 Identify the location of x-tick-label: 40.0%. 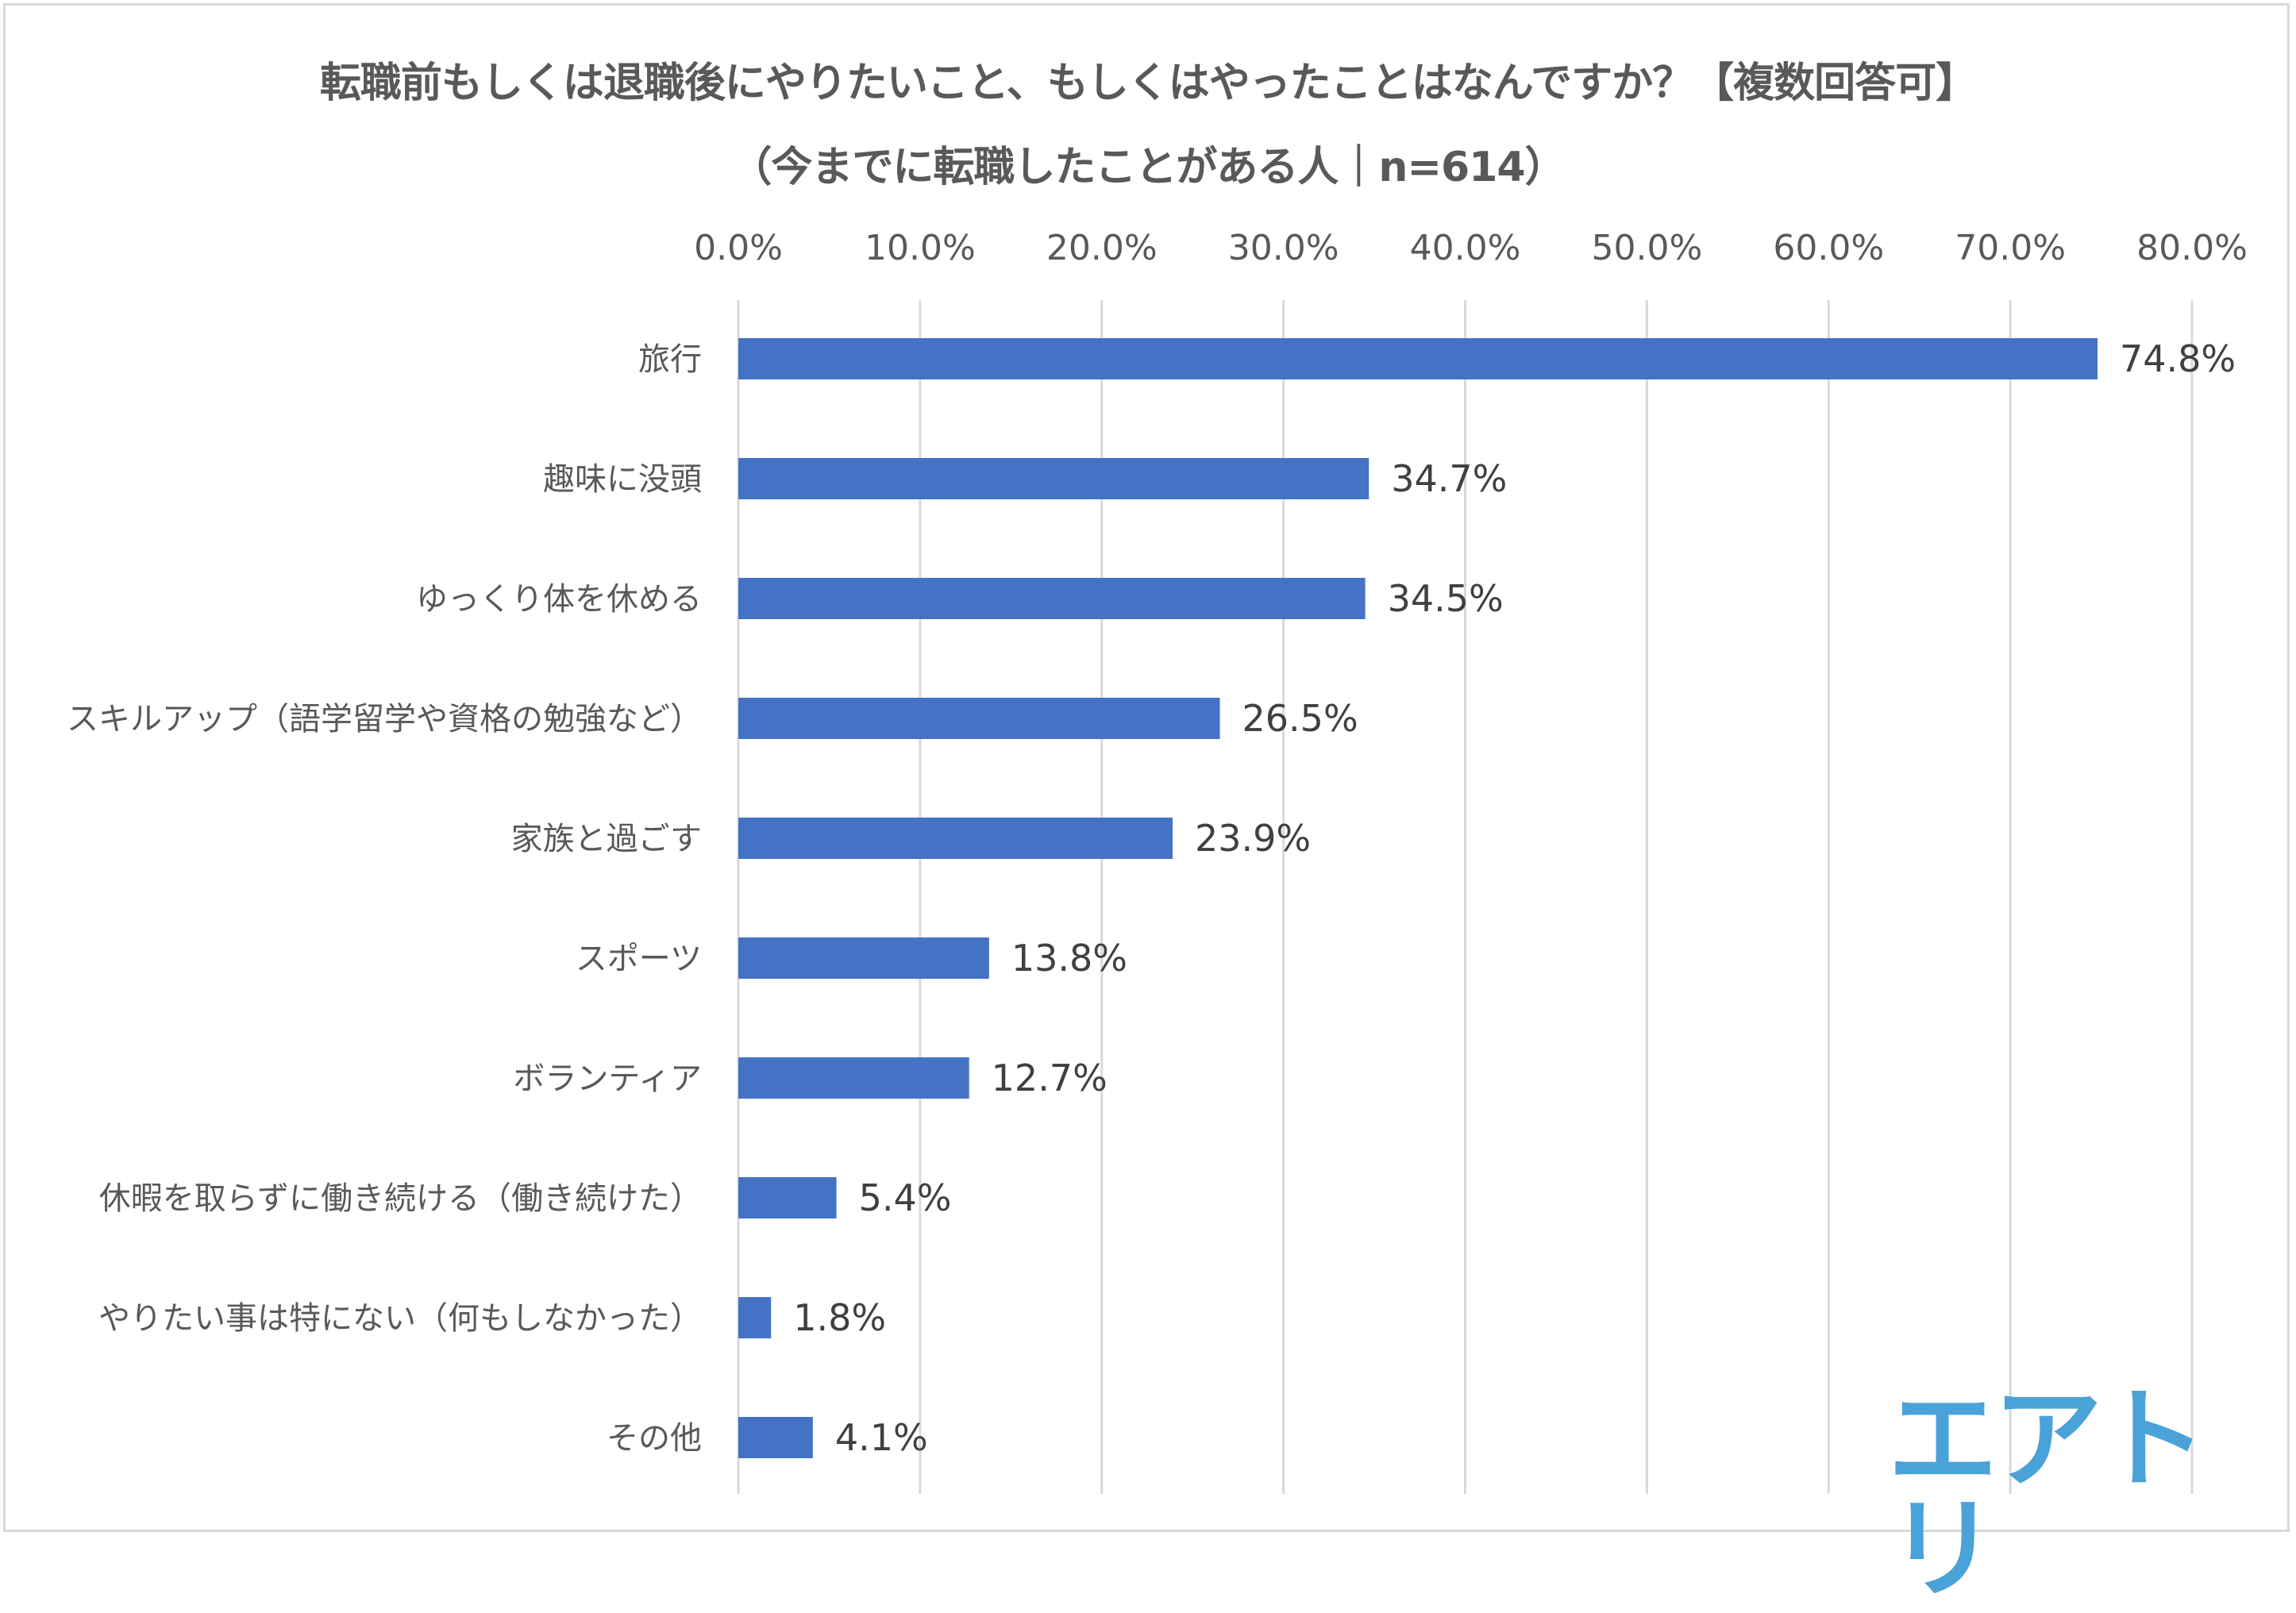
(1465, 248).